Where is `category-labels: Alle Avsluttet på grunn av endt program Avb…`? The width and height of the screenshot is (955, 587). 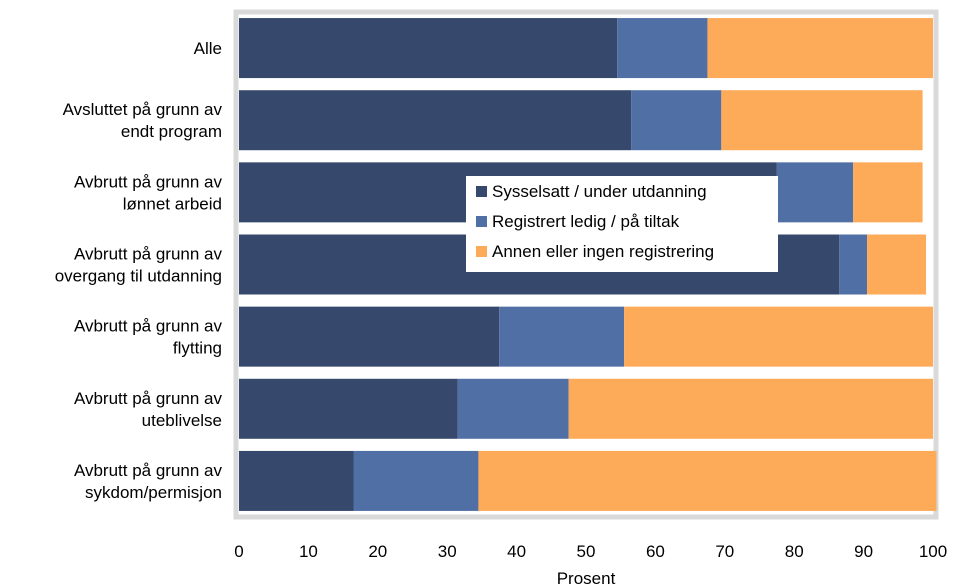
category-labels: Alle Avsluttet på grunn av endt program Avb… is located at coordinates (139, 270).